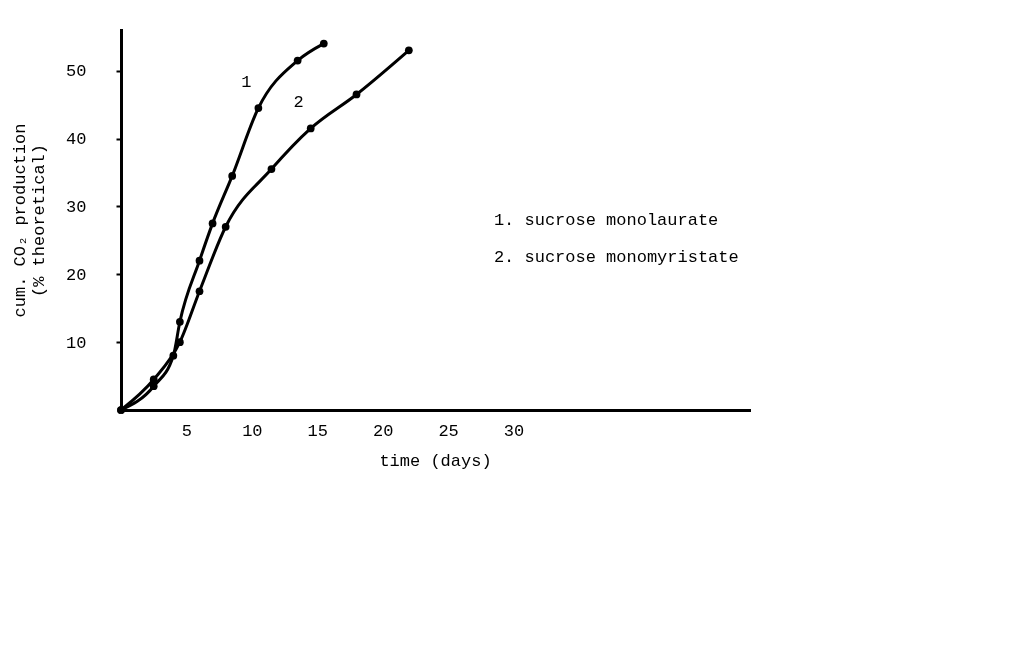 The height and width of the screenshot is (657, 1015). I want to click on annotation: 2. sucrose monomyristate, so click(616, 257).